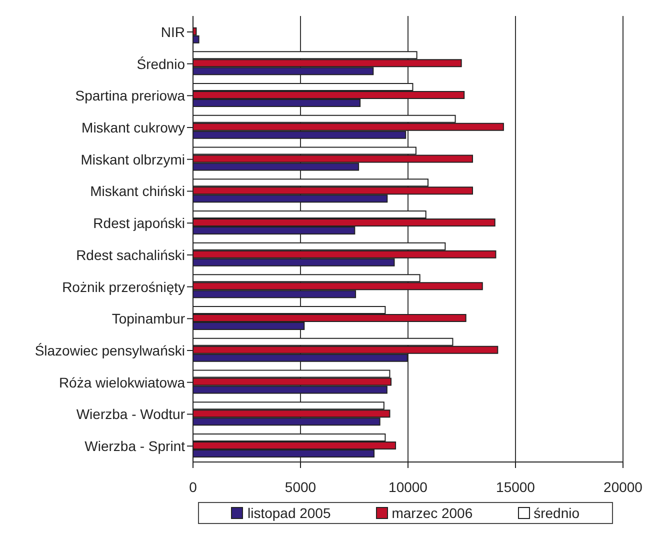 This screenshot has width=661, height=534. I want to click on x-tick-label: 10000, so click(408, 486).